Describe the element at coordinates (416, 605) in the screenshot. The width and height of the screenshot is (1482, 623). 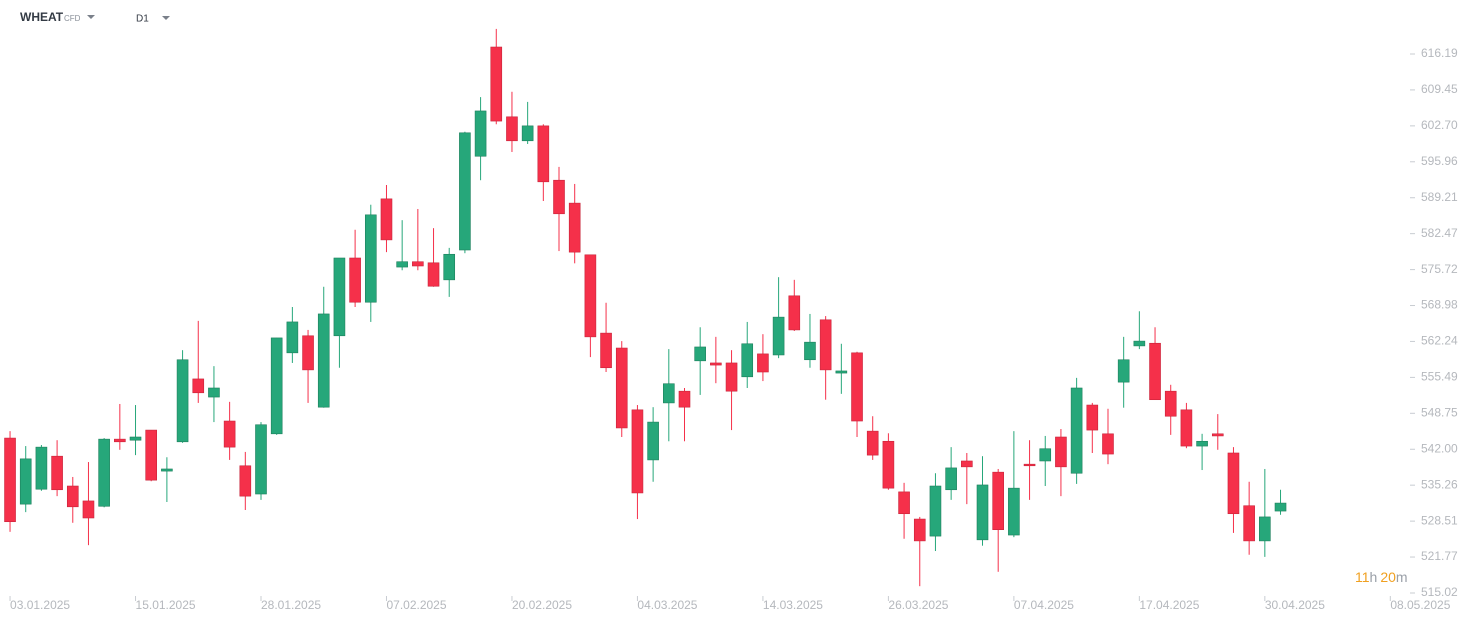
I see `x-tick-label: 07.02.2025` at that location.